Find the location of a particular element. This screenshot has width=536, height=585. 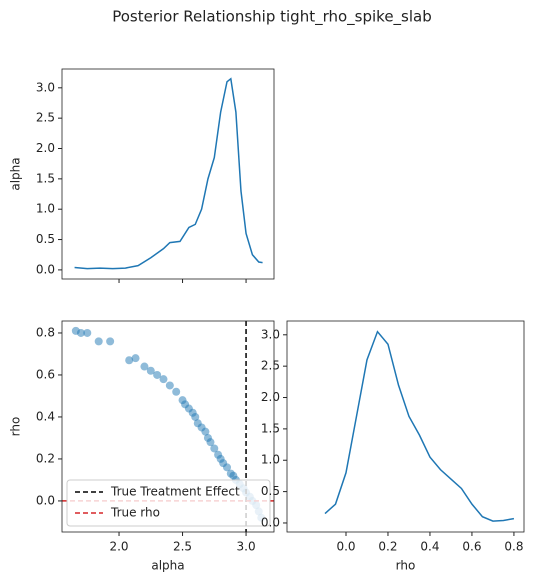

x-tick-label: 0.4 is located at coordinates (429, 547).